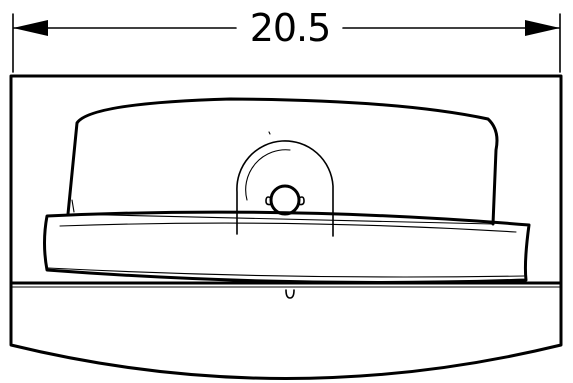 This screenshot has width=573, height=383. Describe the element at coordinates (542, 28) in the screenshot. I see `arrowhead-right-icon` at that location.